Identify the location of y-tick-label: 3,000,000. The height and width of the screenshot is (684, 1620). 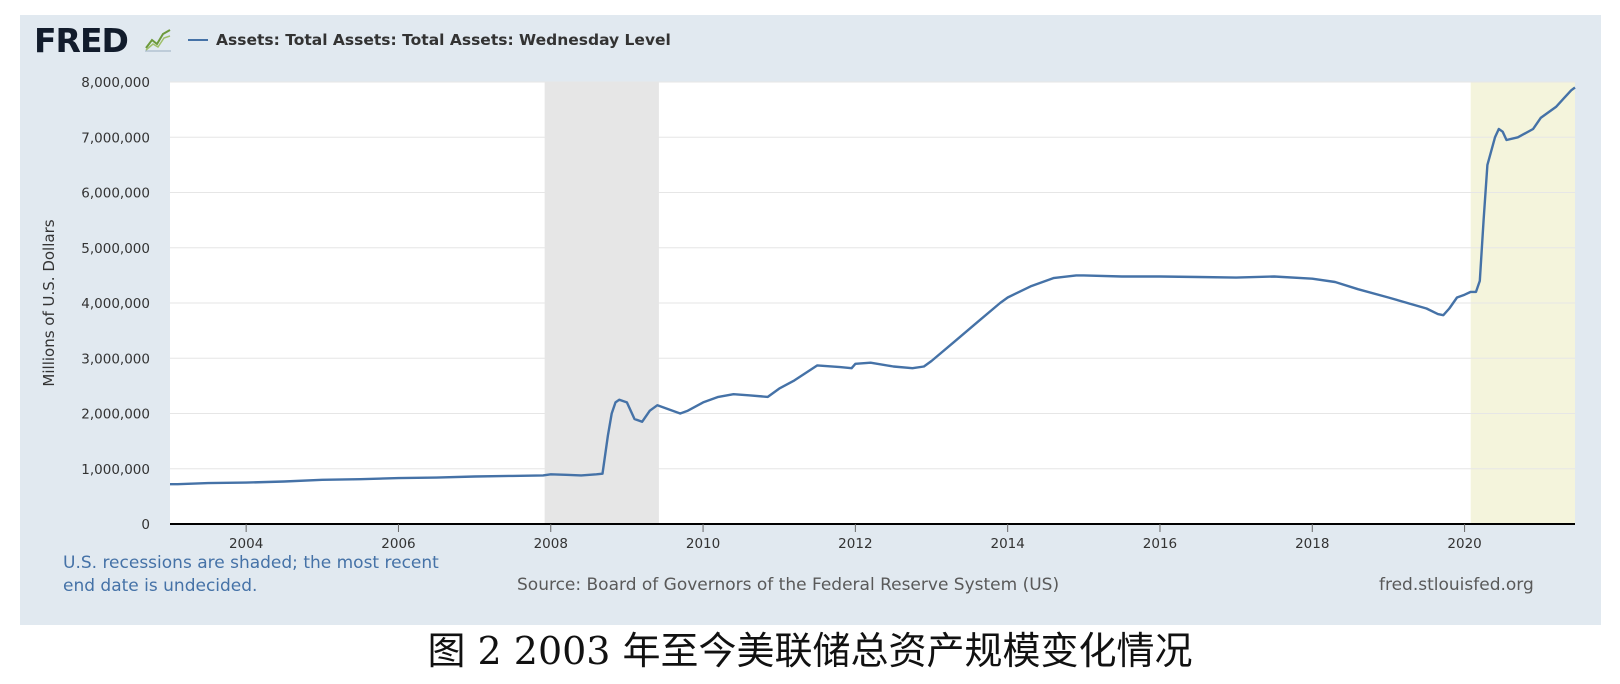
(115, 359).